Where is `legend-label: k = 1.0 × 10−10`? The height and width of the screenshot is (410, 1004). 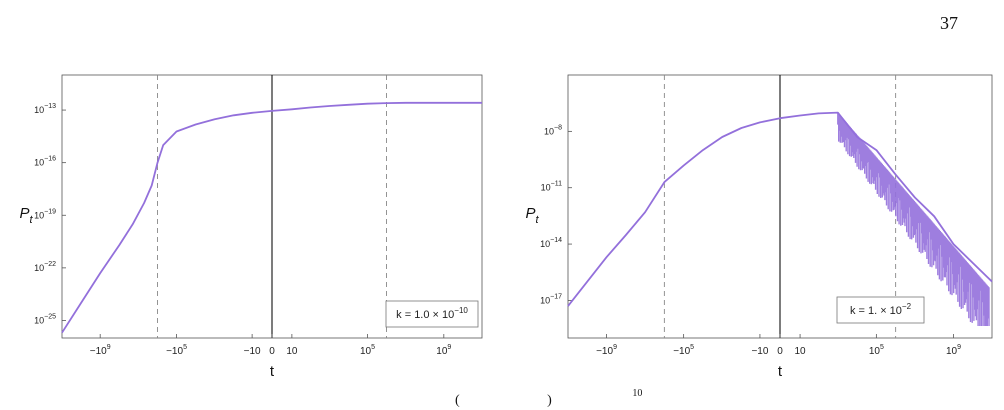 legend-label: k = 1.0 × 10−10 is located at coordinates (432, 313).